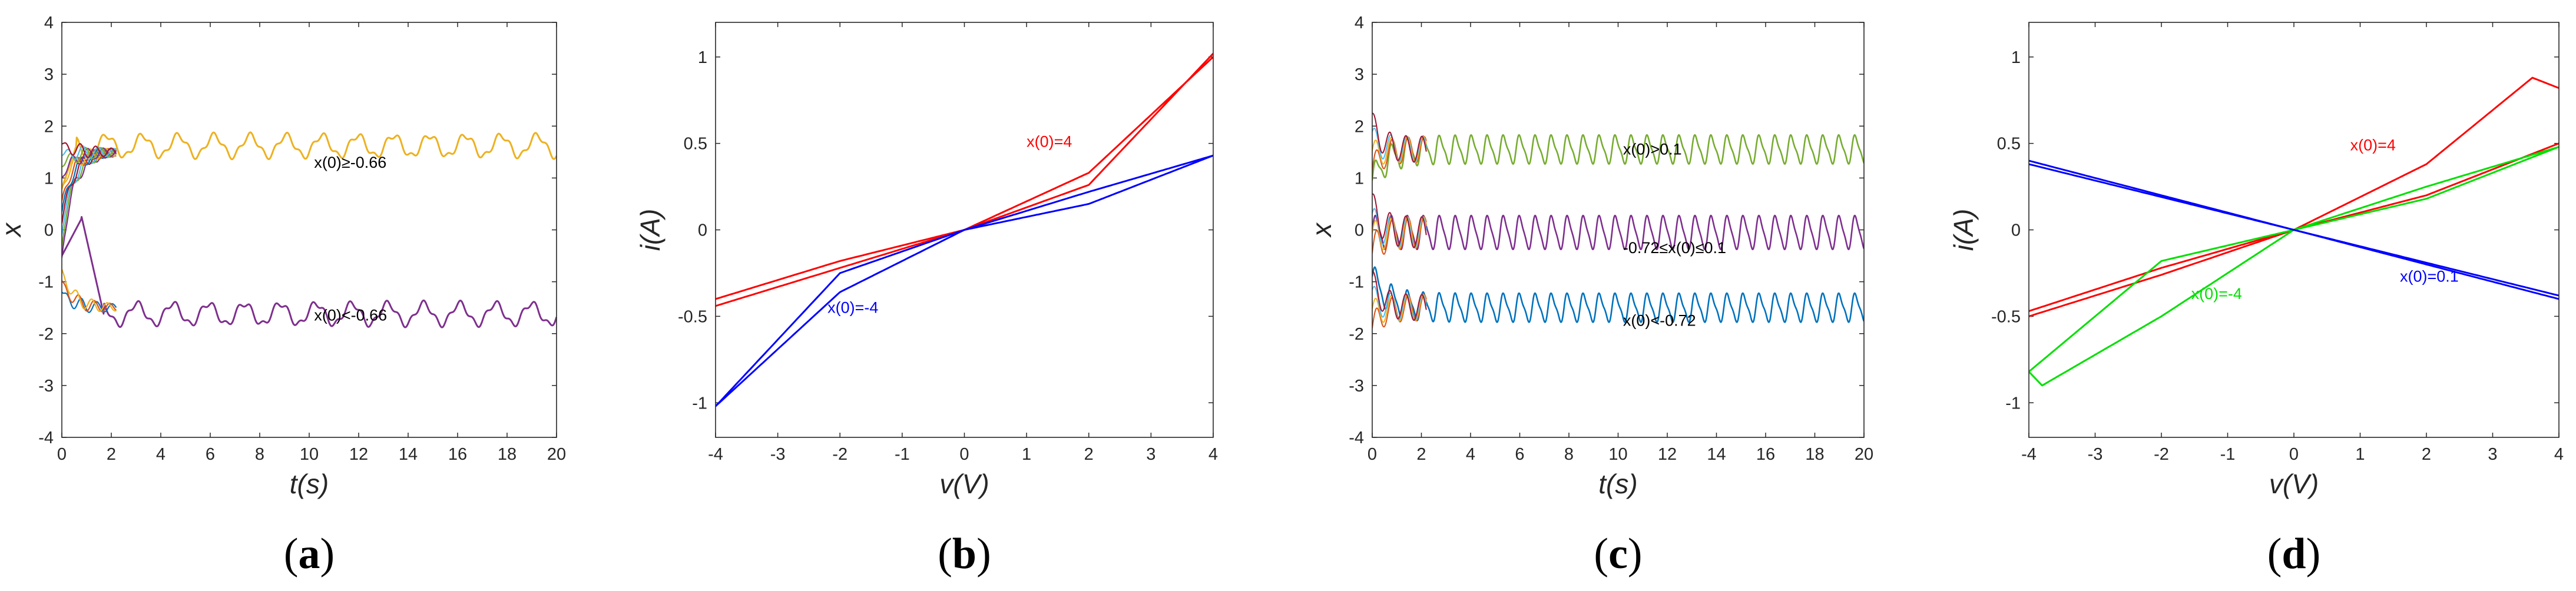 The height and width of the screenshot is (591, 2576). I want to click on x-tick-label: 8, so click(259, 454).